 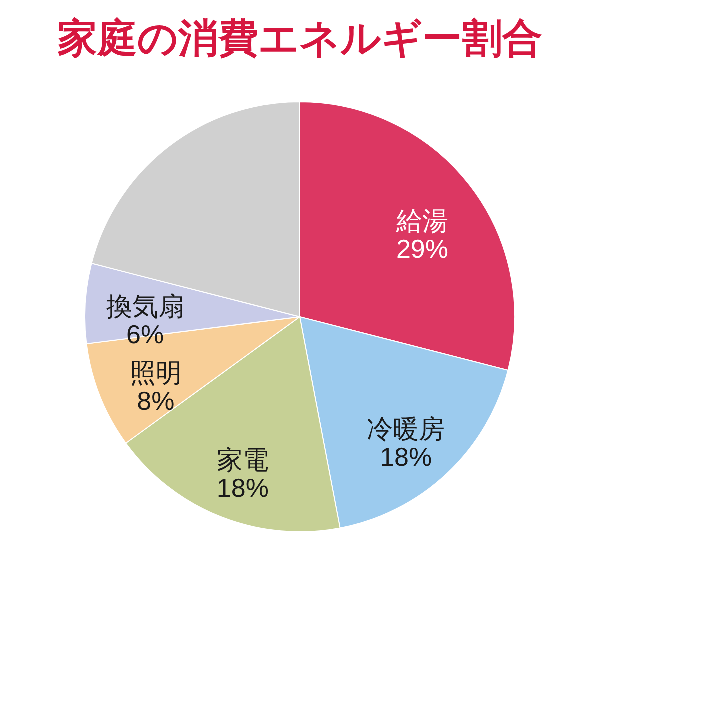 I want to click on slice-label: 冷暖房, so click(x=406, y=429).